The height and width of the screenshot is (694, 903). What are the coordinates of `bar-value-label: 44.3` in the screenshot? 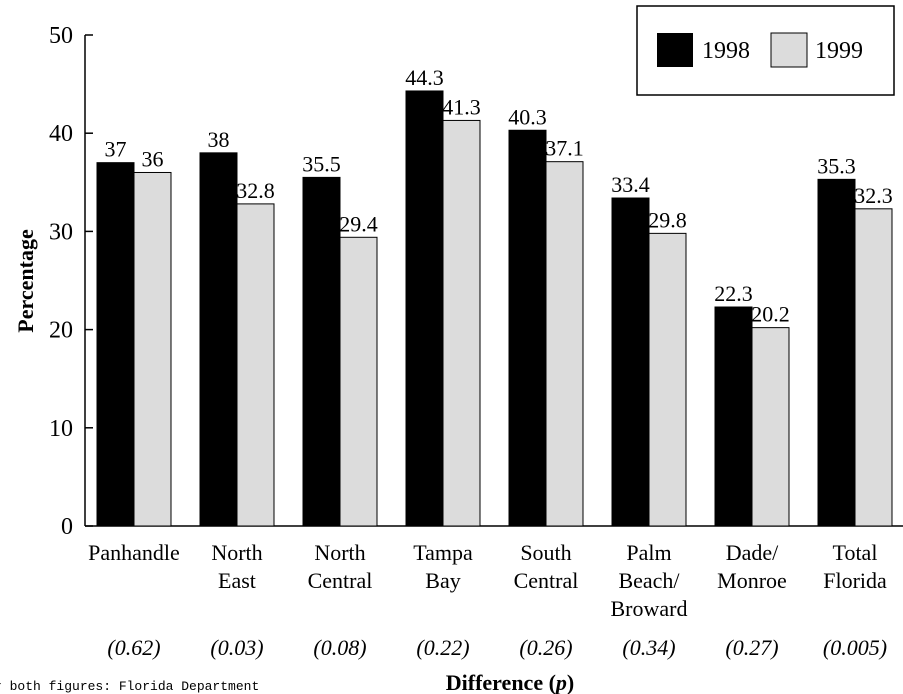 It's located at (424, 77).